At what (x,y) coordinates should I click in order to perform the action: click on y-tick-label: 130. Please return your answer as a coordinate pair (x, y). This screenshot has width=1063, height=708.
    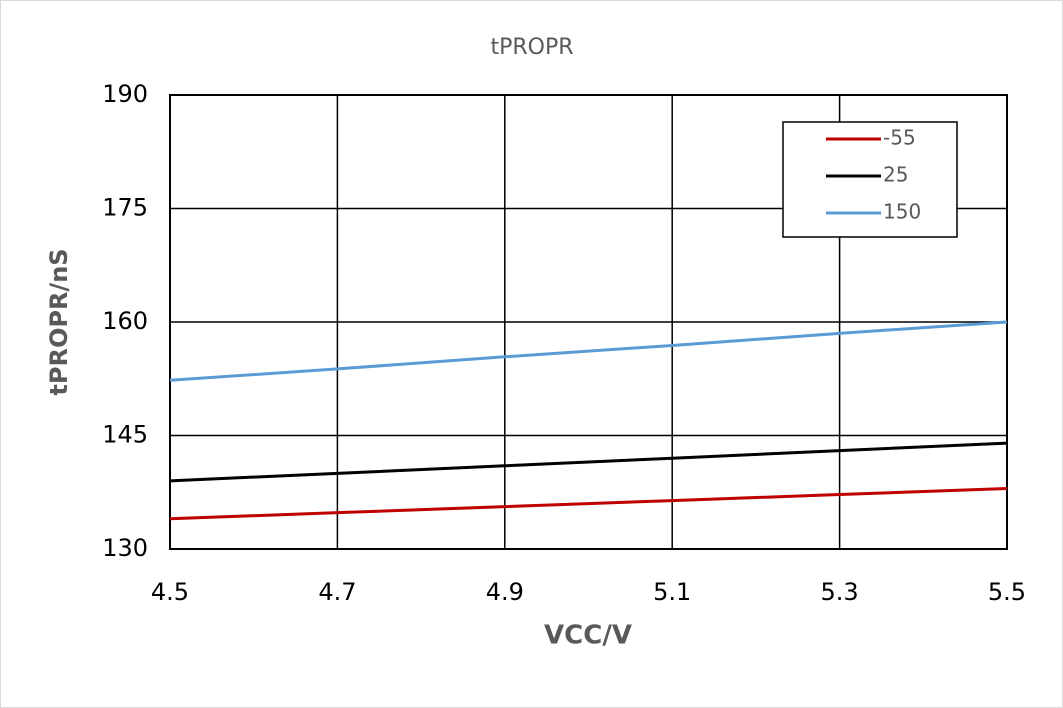
    Looking at the image, I should click on (125, 548).